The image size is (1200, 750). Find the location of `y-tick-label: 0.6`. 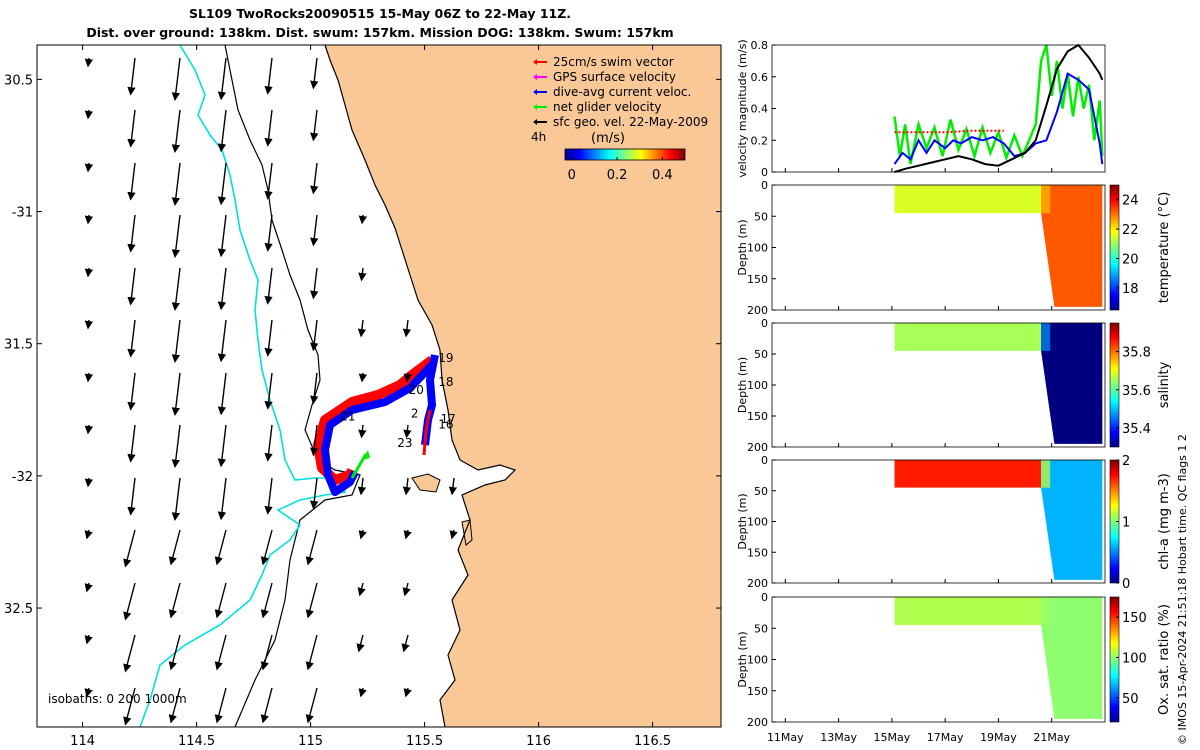

y-tick-label: 0.6 is located at coordinates (760, 77).